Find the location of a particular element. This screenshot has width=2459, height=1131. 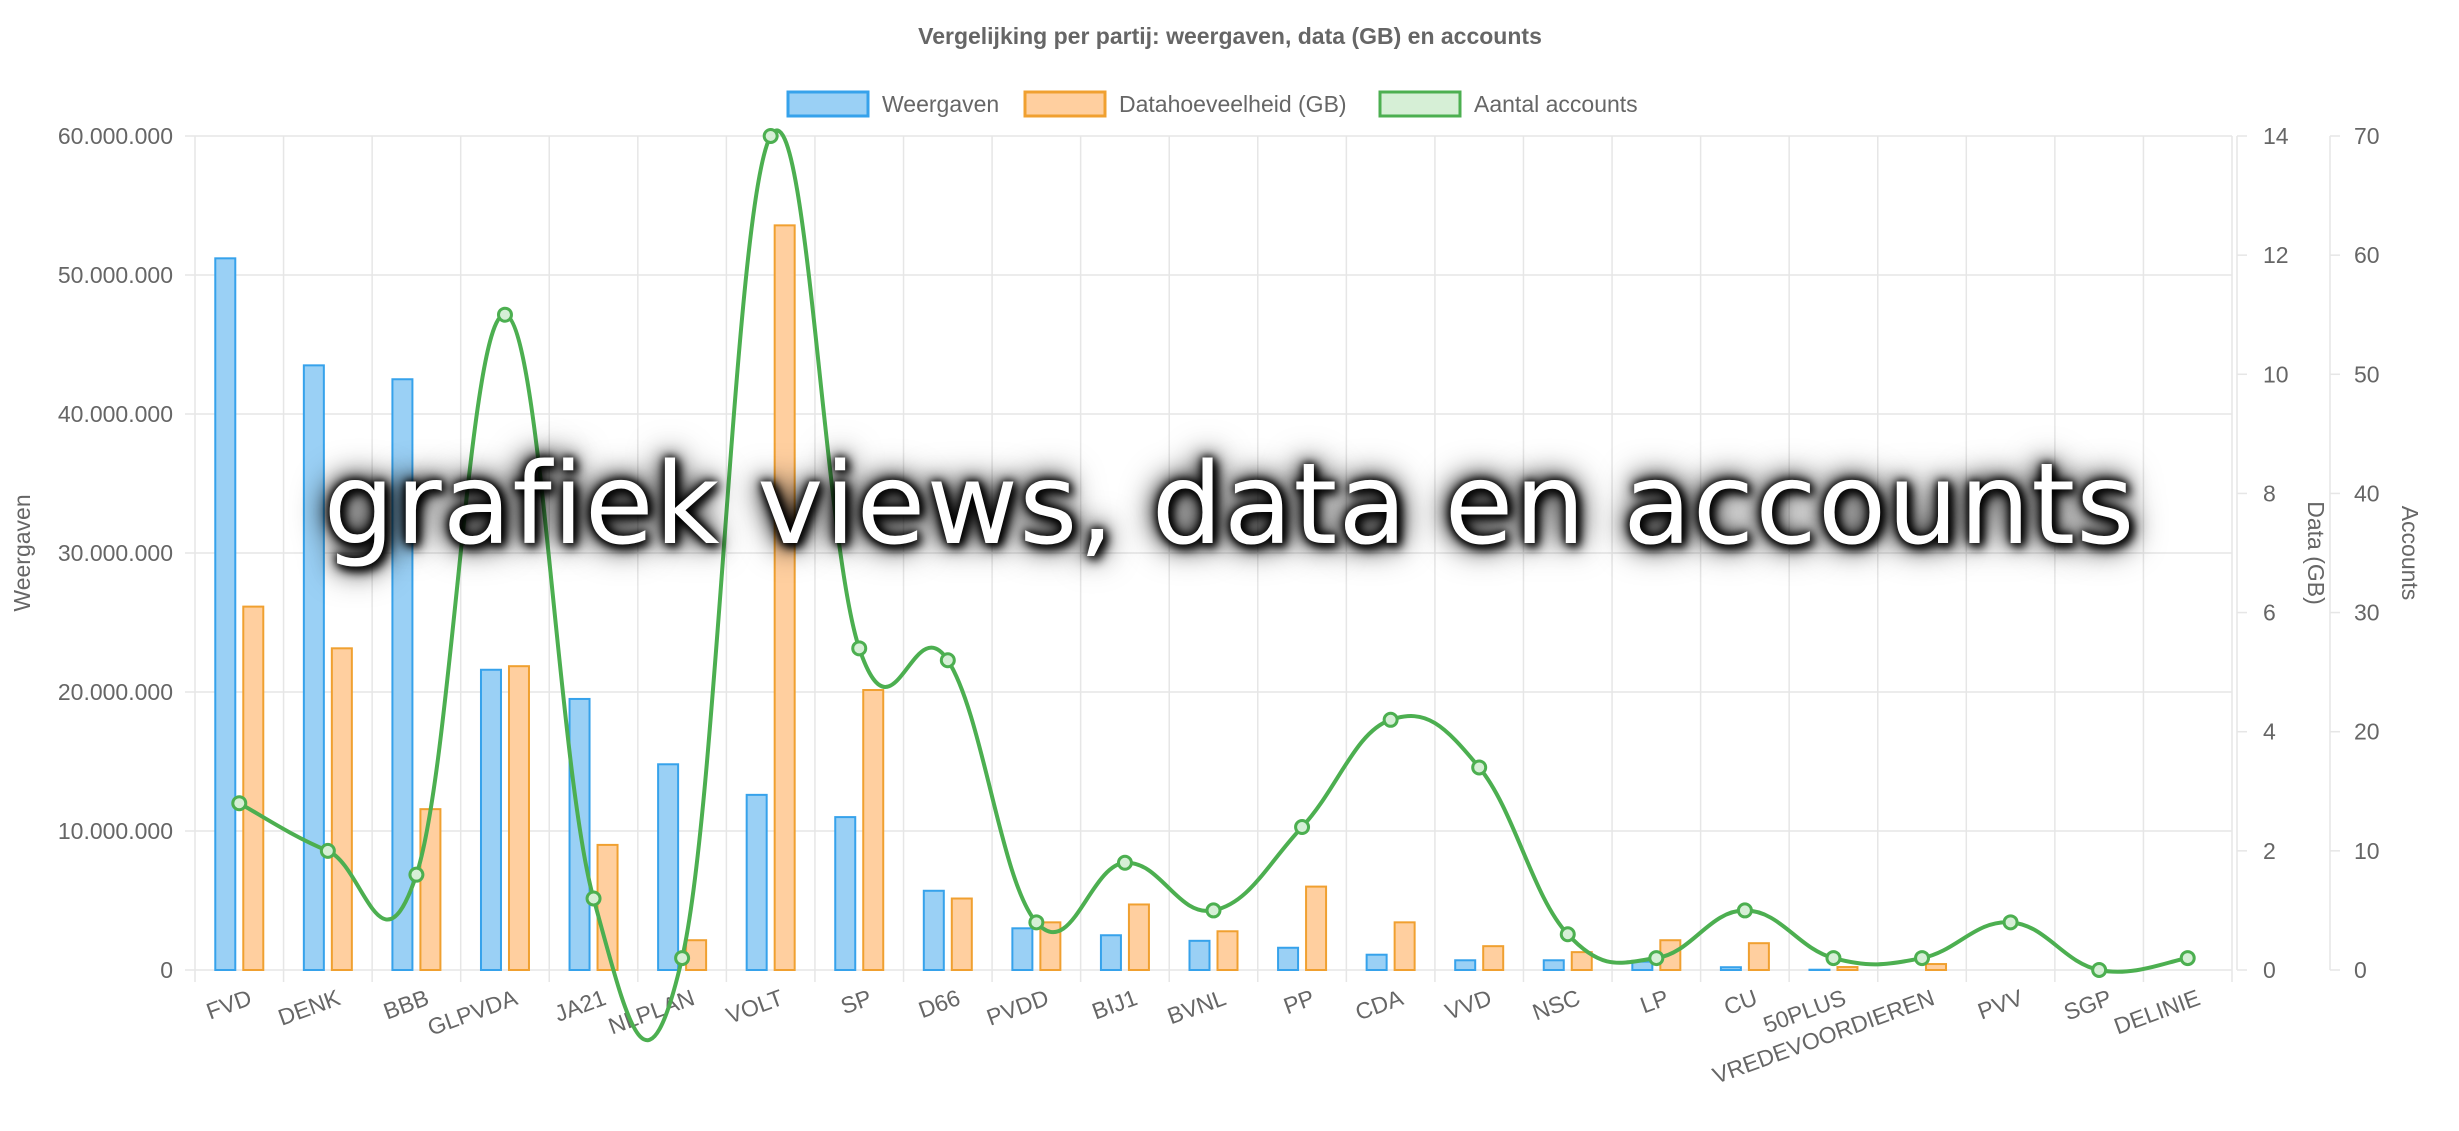

y-data-tick-label: 14 is located at coordinates (2276, 136).